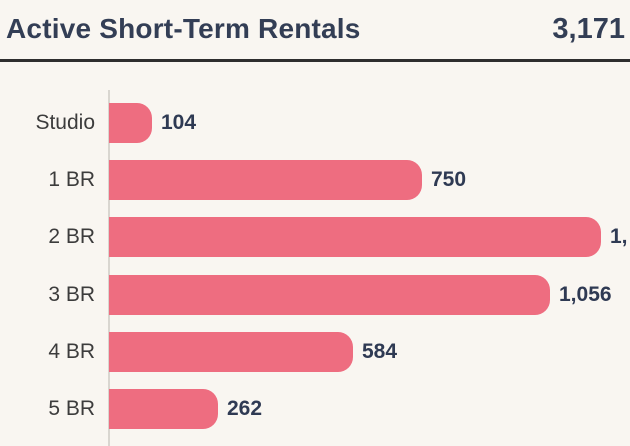 The width and height of the screenshot is (630, 446). I want to click on bar-track: 584, so click(253, 351).